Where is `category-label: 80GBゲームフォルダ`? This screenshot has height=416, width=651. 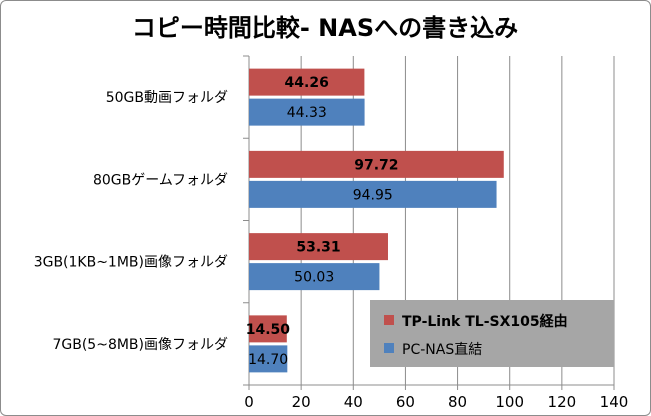 category-label: 80GBゲームフォルダ is located at coordinates (160, 180).